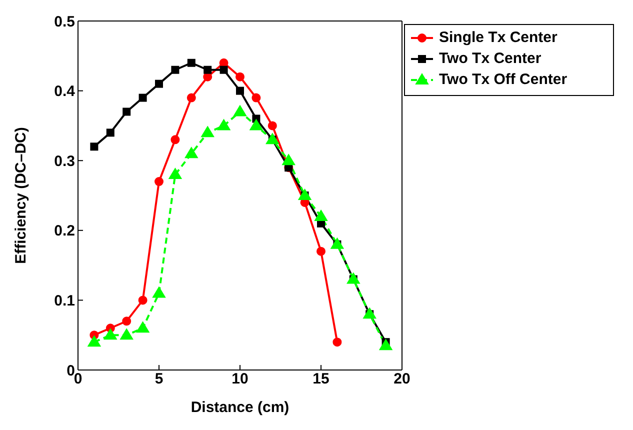  I want to click on y-tick-label: 0.1, so click(64, 301).